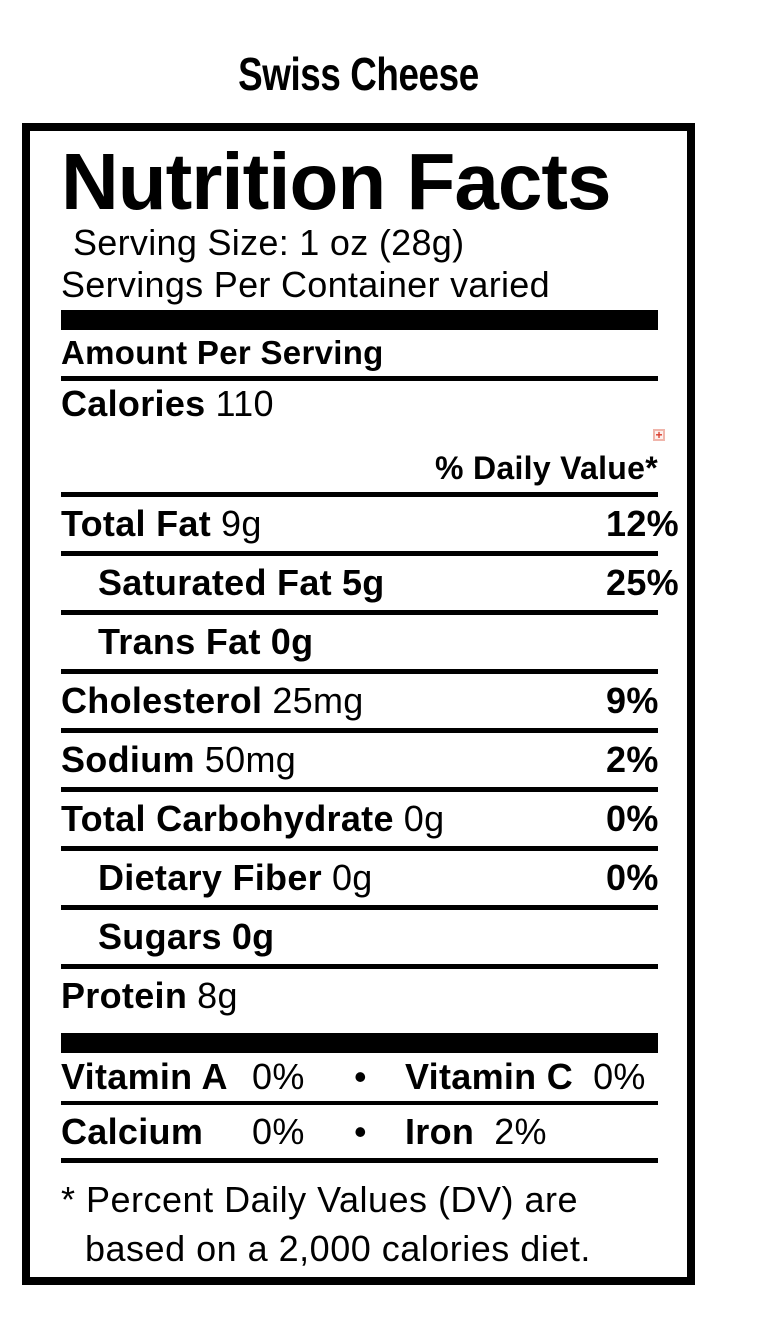 The width and height of the screenshot is (768, 1337). I want to click on nutrient-name: Sugars, so click(160, 936).